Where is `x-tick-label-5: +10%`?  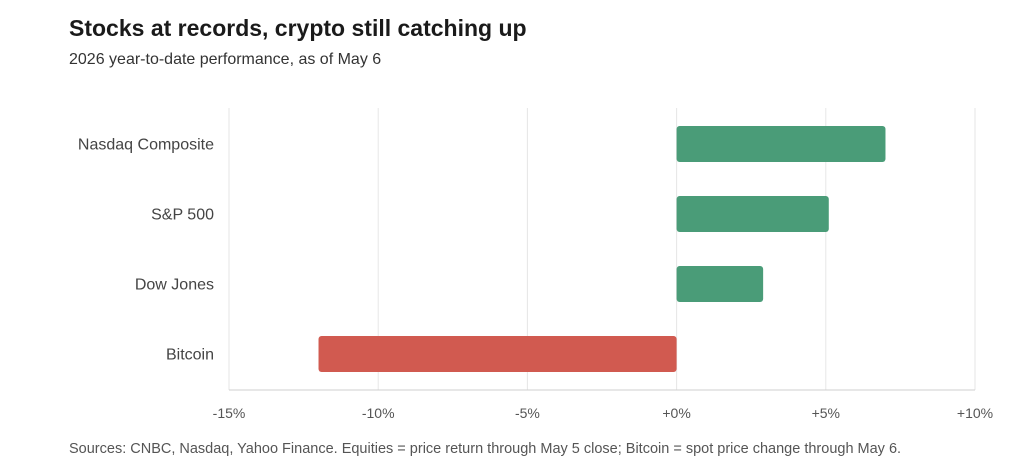 x-tick-label-5: +10% is located at coordinates (975, 413).